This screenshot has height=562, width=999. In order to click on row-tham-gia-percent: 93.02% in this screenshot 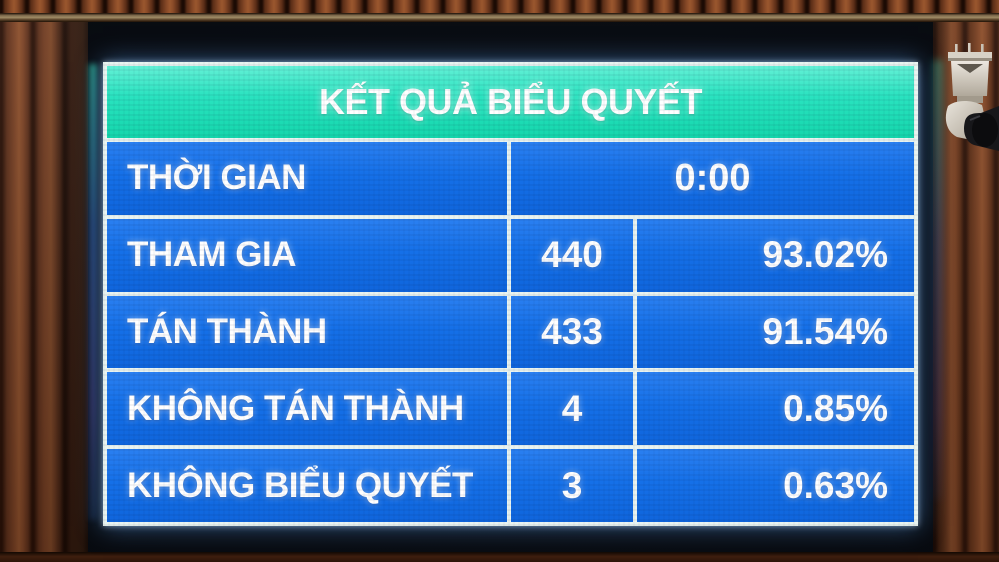, I will do `click(775, 255)`.